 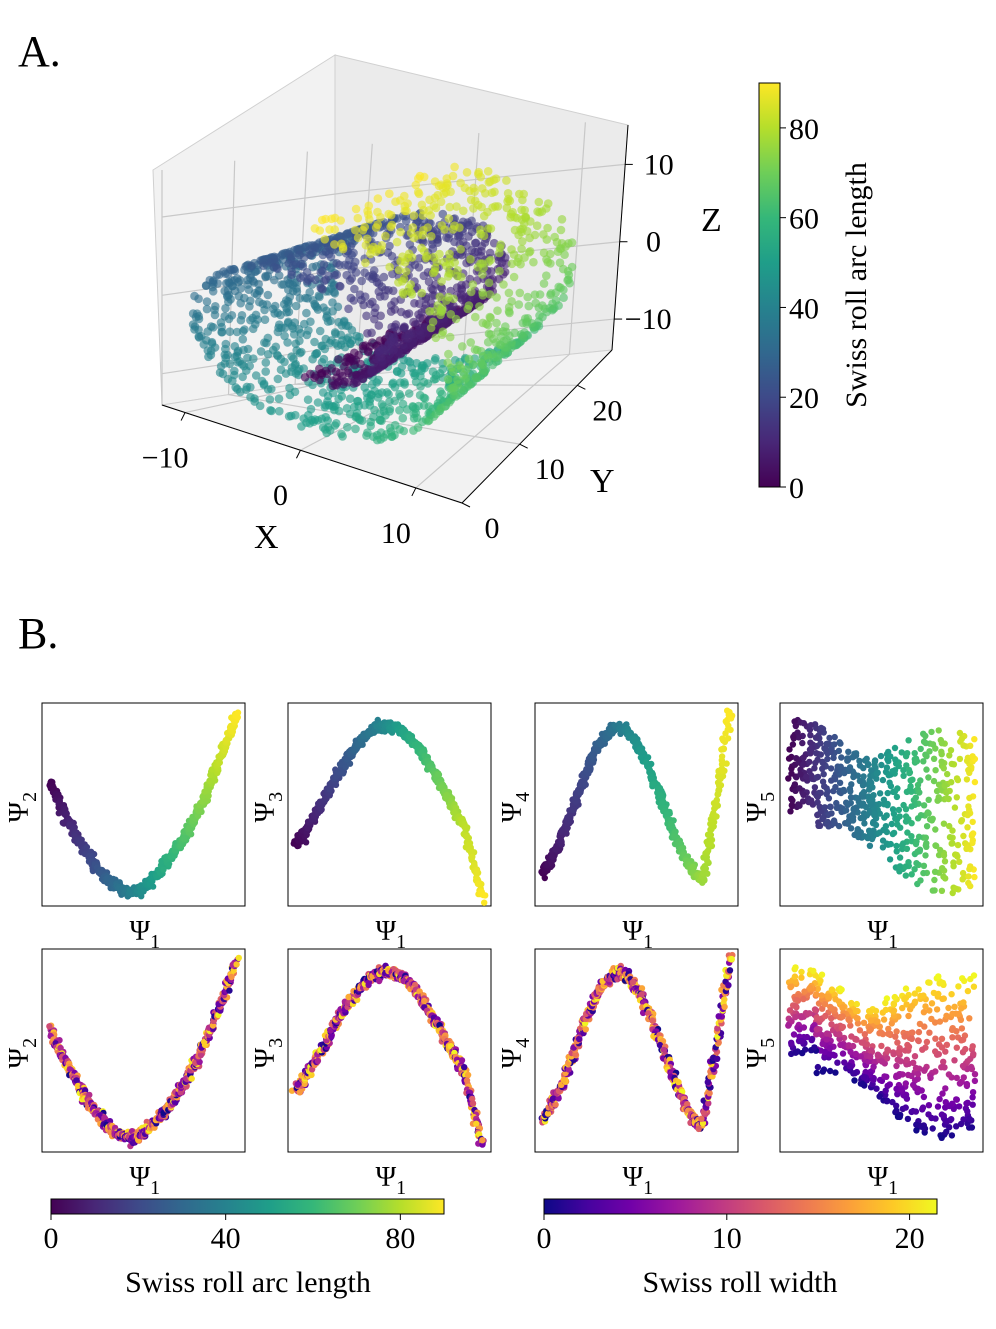 I want to click on grid-line-y, so click(x=373, y=302).